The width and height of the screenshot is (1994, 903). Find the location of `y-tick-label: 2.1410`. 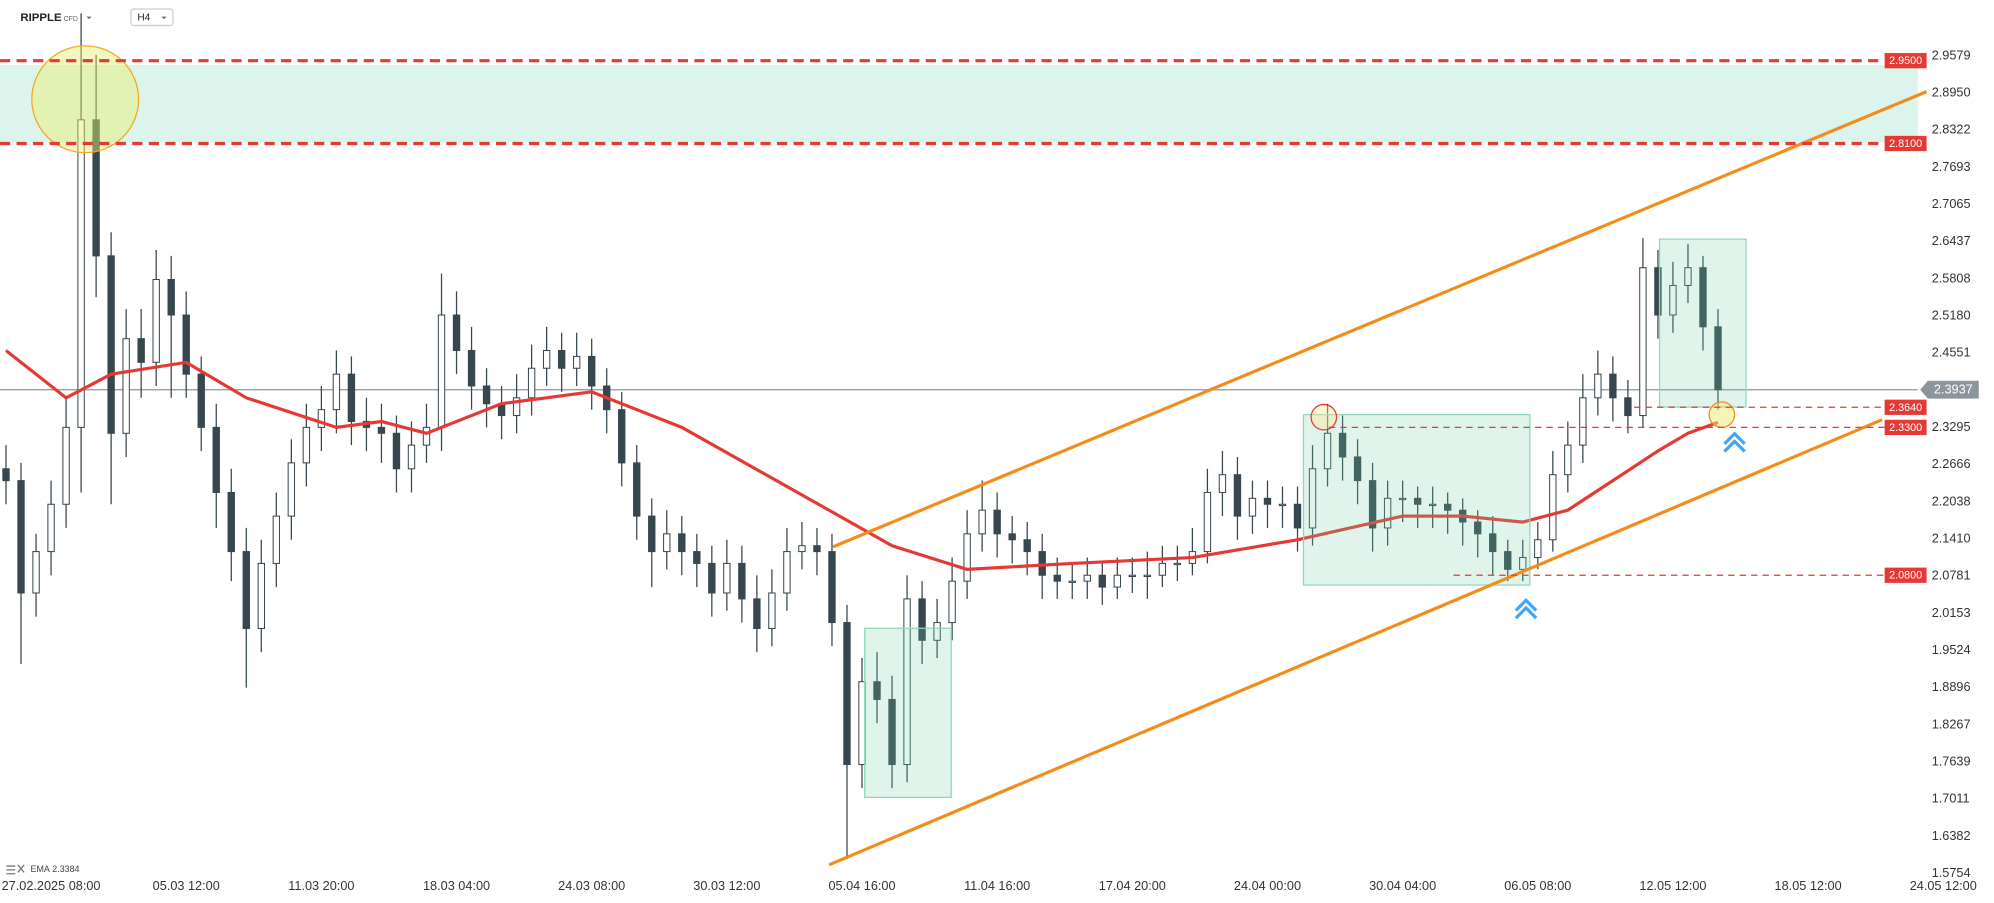

y-tick-label: 2.1410 is located at coordinates (1951, 538).